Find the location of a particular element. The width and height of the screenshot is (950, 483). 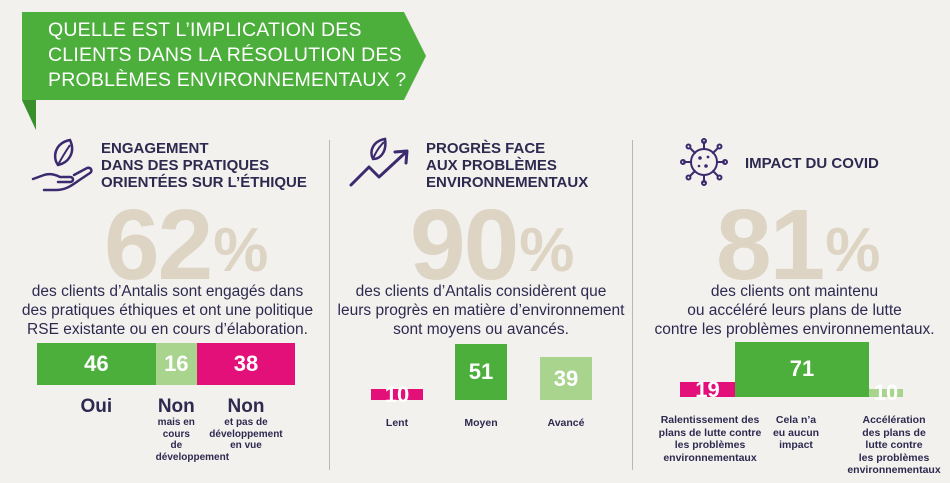

category-line: Ralentissement des is located at coordinates (710, 420).